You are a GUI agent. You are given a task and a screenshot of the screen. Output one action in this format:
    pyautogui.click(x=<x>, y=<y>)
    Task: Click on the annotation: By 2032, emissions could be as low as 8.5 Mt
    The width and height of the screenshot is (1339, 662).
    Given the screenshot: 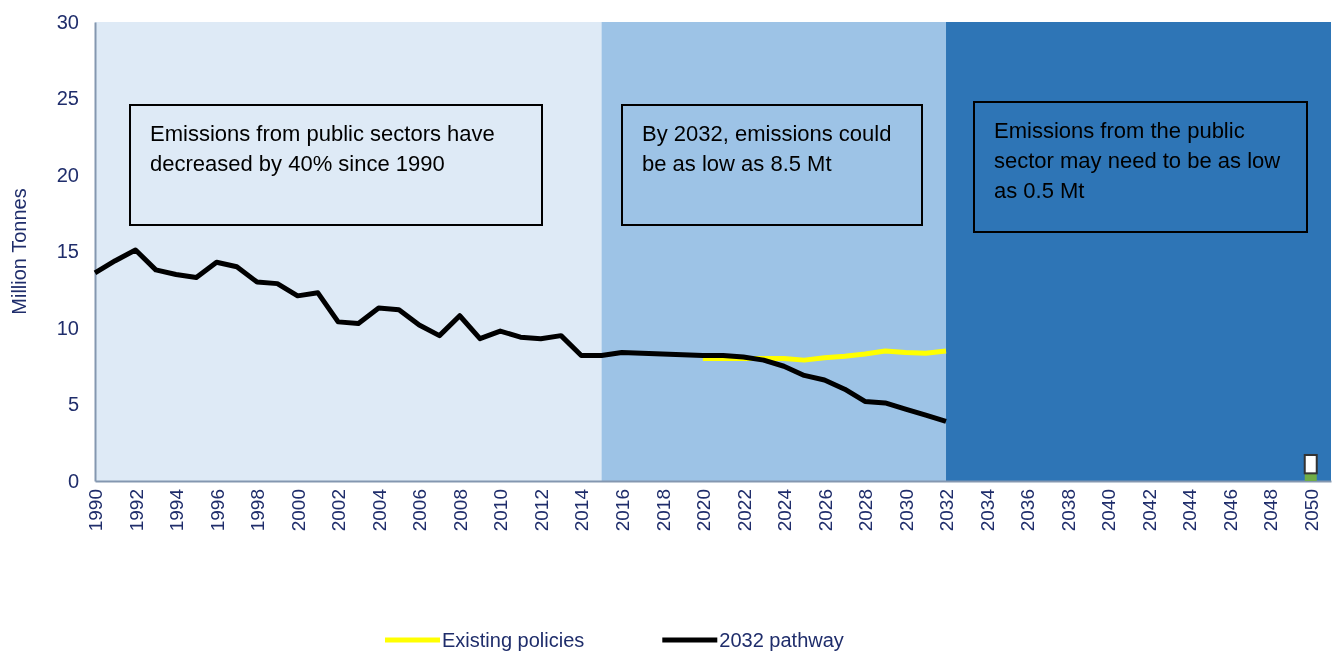 What is the action you would take?
    pyautogui.click(x=767, y=148)
    